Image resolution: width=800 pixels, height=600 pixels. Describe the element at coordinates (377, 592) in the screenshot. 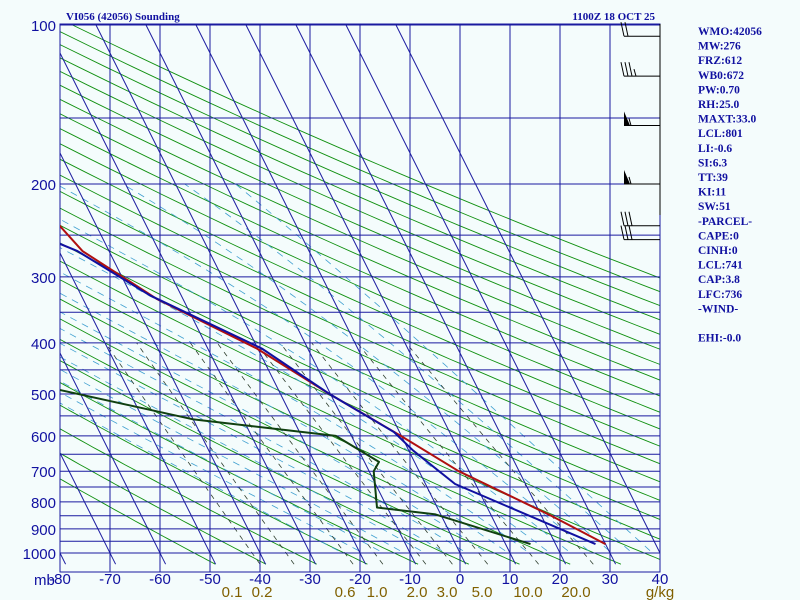

I see `mixing-ratio-label: 1.0` at that location.